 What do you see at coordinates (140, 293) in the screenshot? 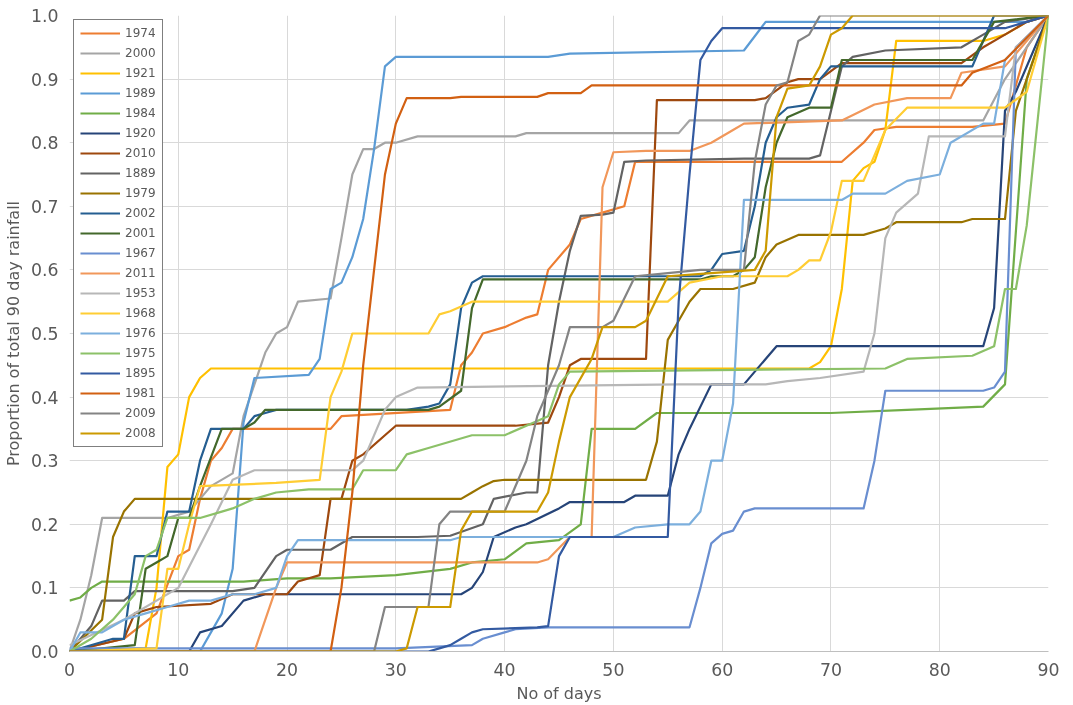
I see `legend-label: 1953` at bounding box center [140, 293].